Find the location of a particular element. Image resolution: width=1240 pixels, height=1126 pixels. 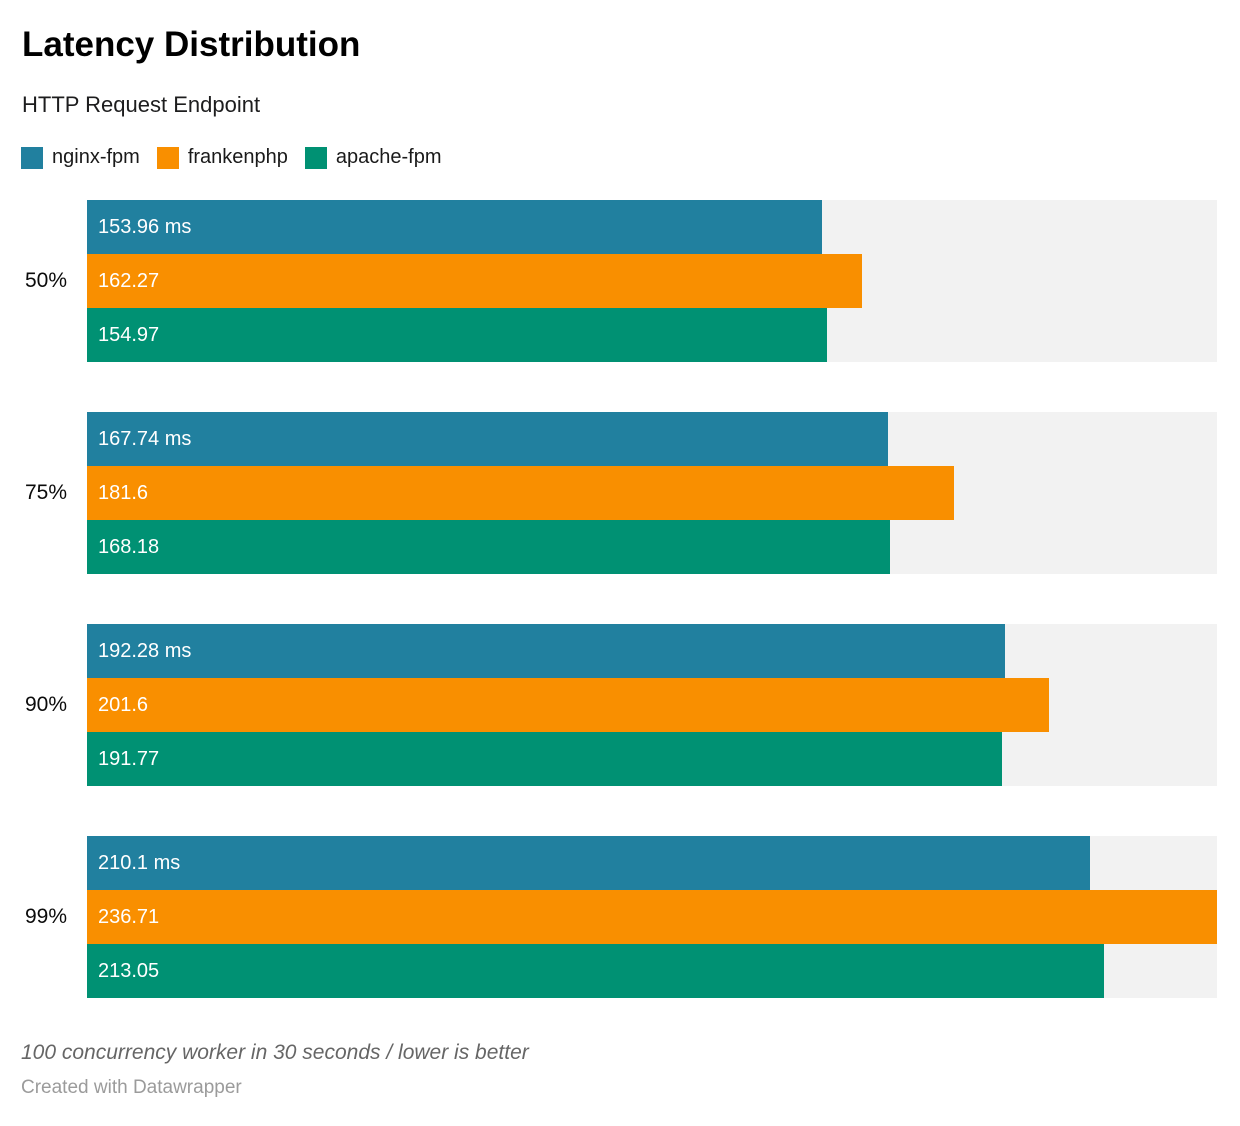

bar-value-label: 168.18 is located at coordinates (129, 546).